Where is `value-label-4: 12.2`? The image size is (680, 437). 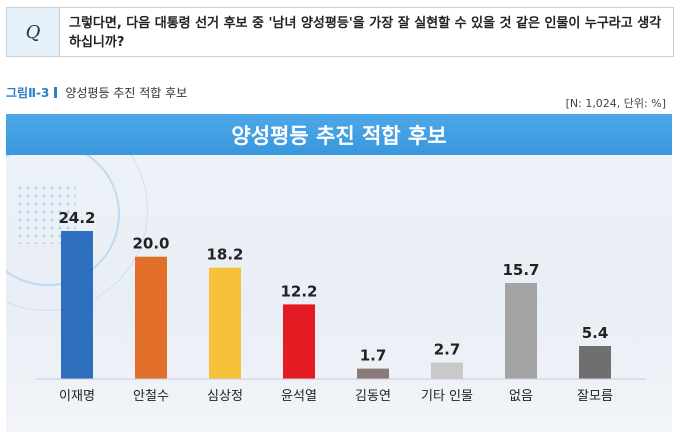
value-label-4: 12.2 is located at coordinates (298, 291).